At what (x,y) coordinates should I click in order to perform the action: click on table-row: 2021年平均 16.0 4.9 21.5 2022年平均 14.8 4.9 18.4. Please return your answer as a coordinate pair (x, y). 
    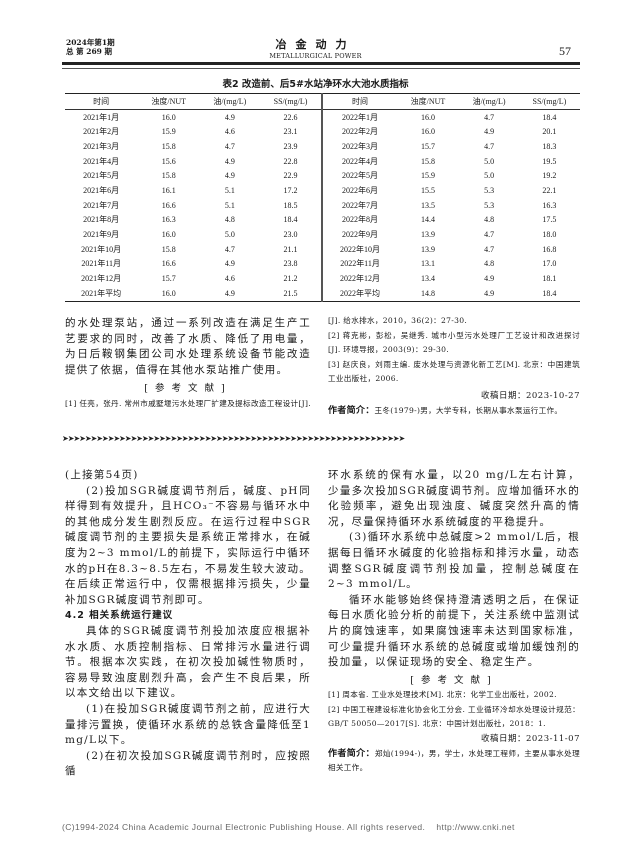
    Looking at the image, I should click on (322, 293).